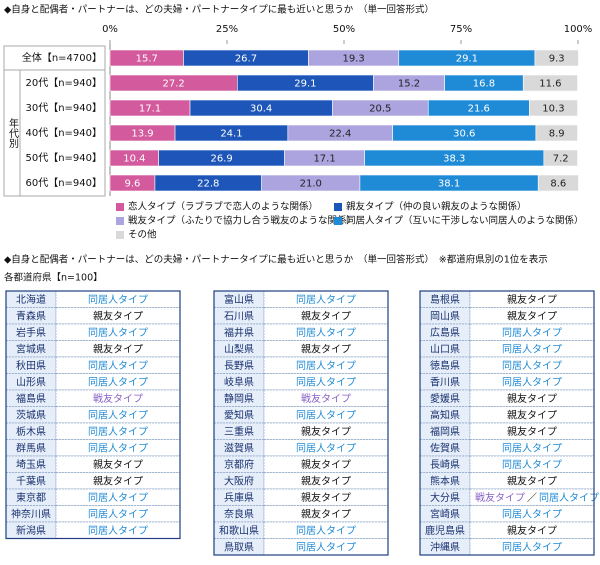 Image resolution: width=600 pixels, height=565 pixels. Describe the element at coordinates (31, 348) in the screenshot. I see `prefecture-name: 宮城県` at that location.